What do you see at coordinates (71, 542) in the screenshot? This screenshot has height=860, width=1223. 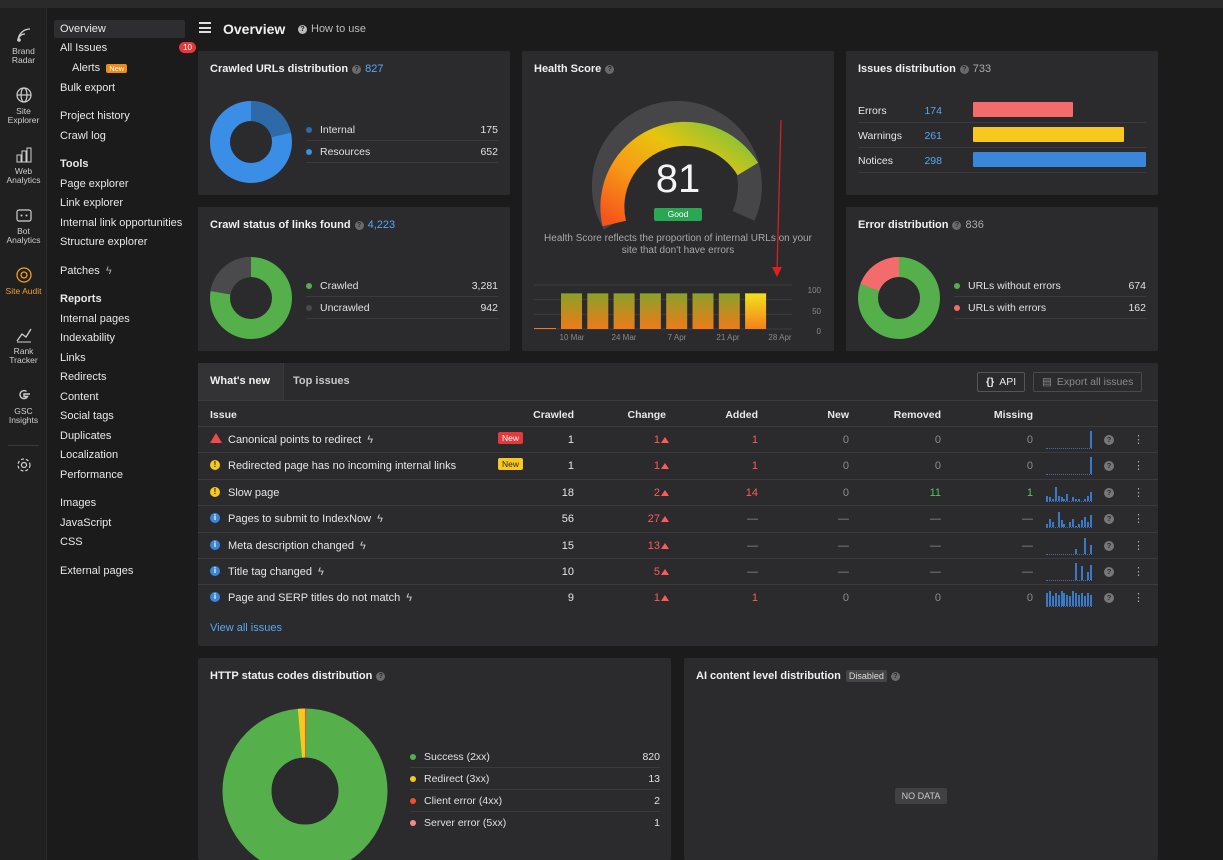 I see `nav-css: CSS` at bounding box center [71, 542].